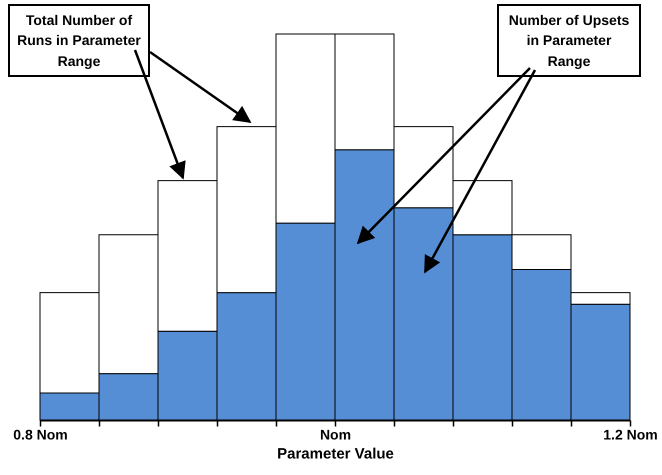 The height and width of the screenshot is (475, 662). I want to click on x-tick-label: Nom, so click(336, 434).